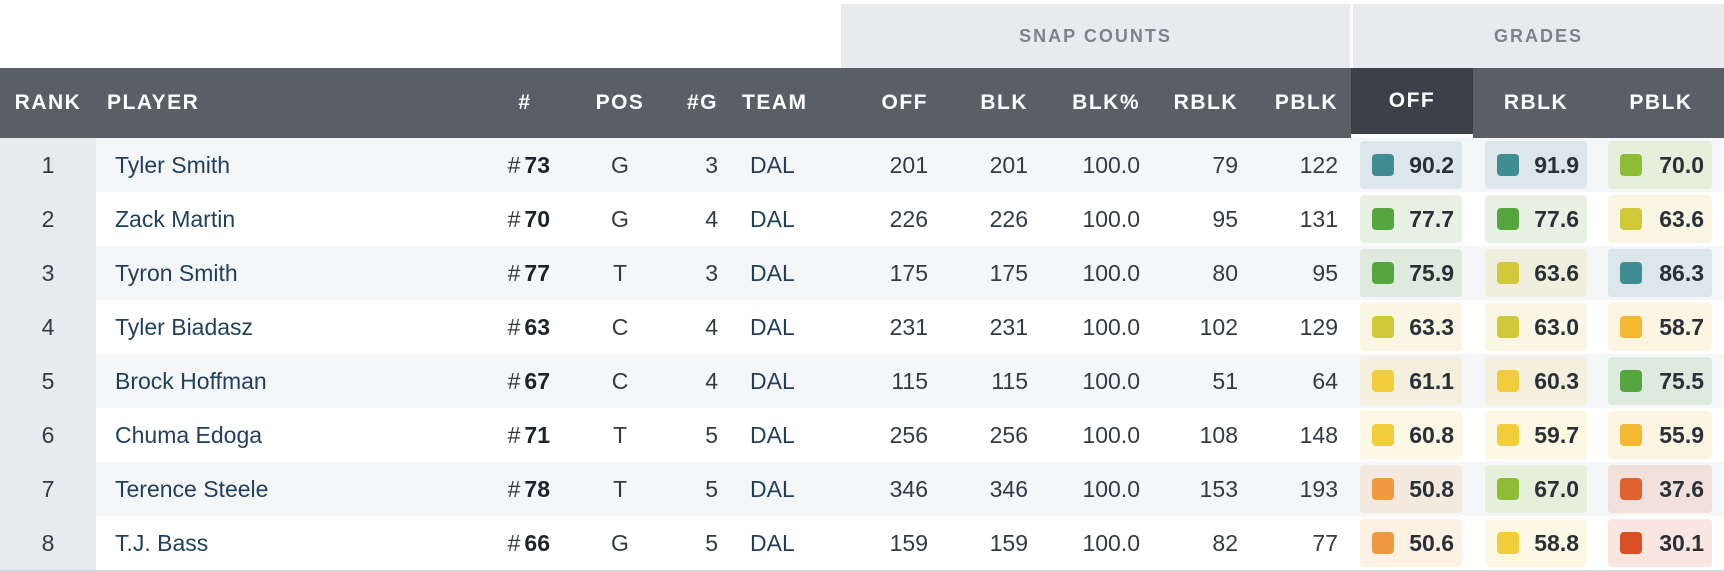  I want to click on snap-rblk-cell: 51, so click(1225, 380).